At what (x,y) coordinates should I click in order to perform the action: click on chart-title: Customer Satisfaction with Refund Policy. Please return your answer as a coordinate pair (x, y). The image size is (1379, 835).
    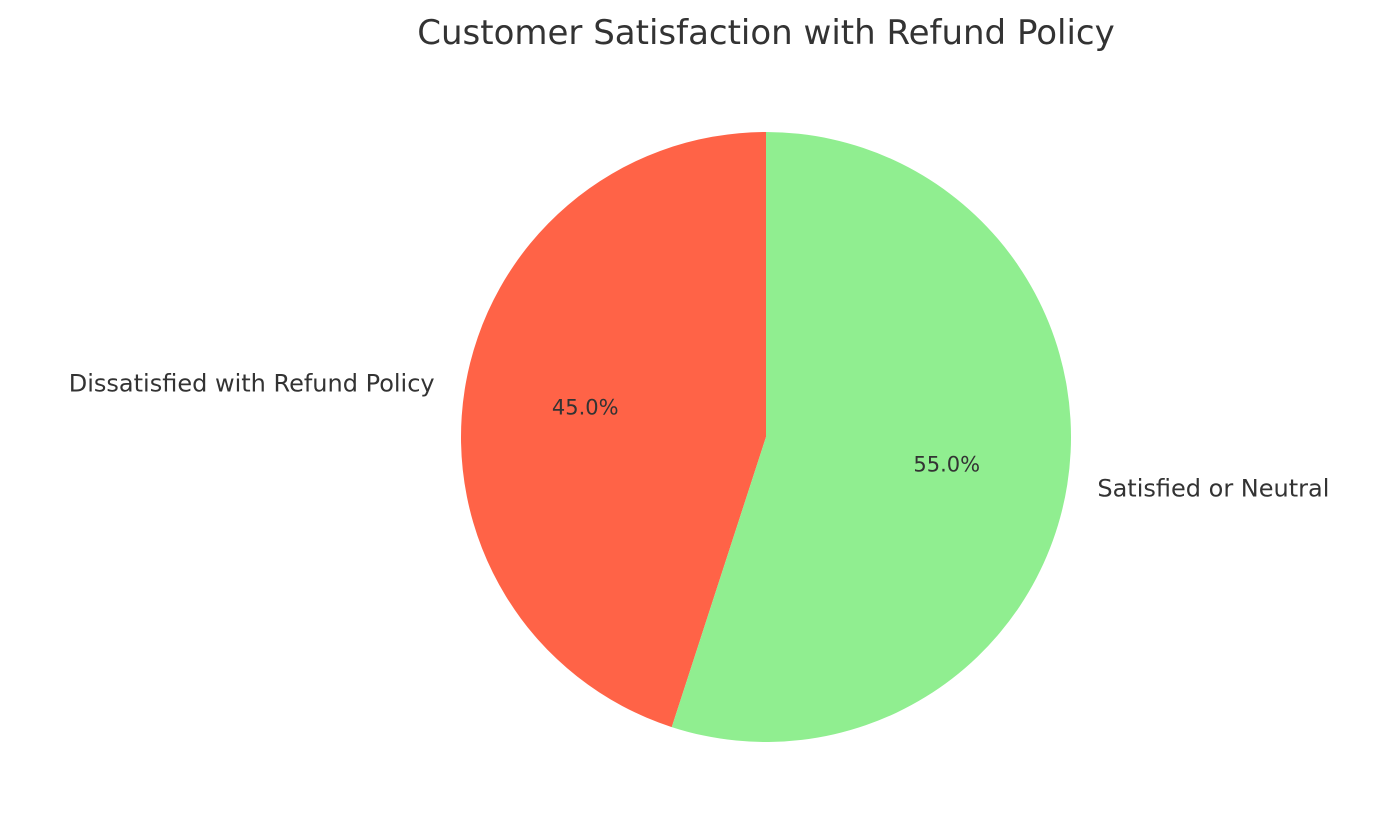
    Looking at the image, I should click on (766, 33).